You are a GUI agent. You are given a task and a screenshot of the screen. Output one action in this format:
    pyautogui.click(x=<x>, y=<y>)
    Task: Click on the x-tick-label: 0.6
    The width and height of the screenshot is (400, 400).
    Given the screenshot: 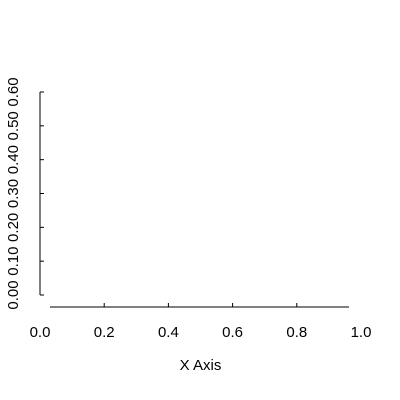 What is the action you would take?
    pyautogui.click(x=232, y=332)
    